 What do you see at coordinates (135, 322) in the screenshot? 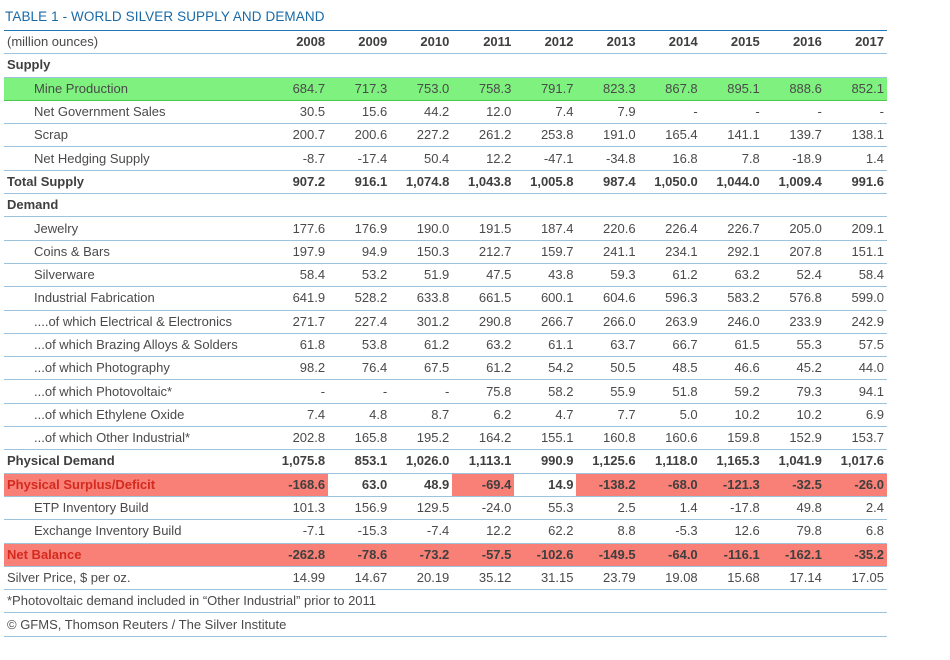
I see `row-label: ....of which Electrical & Electronics` at bounding box center [135, 322].